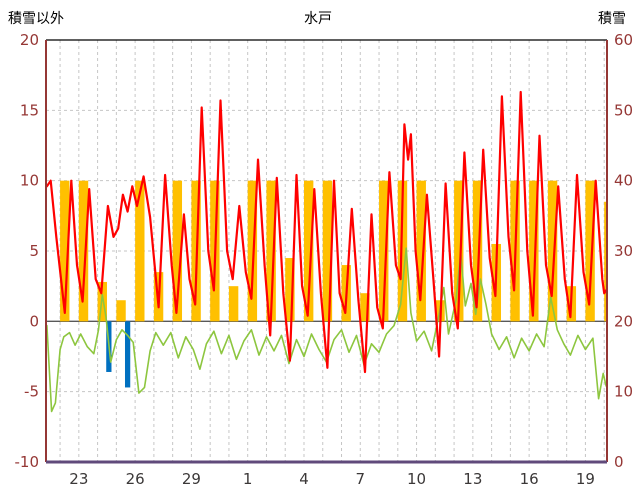  I want to click on y-left-tick-label: 10, so click(29, 181).